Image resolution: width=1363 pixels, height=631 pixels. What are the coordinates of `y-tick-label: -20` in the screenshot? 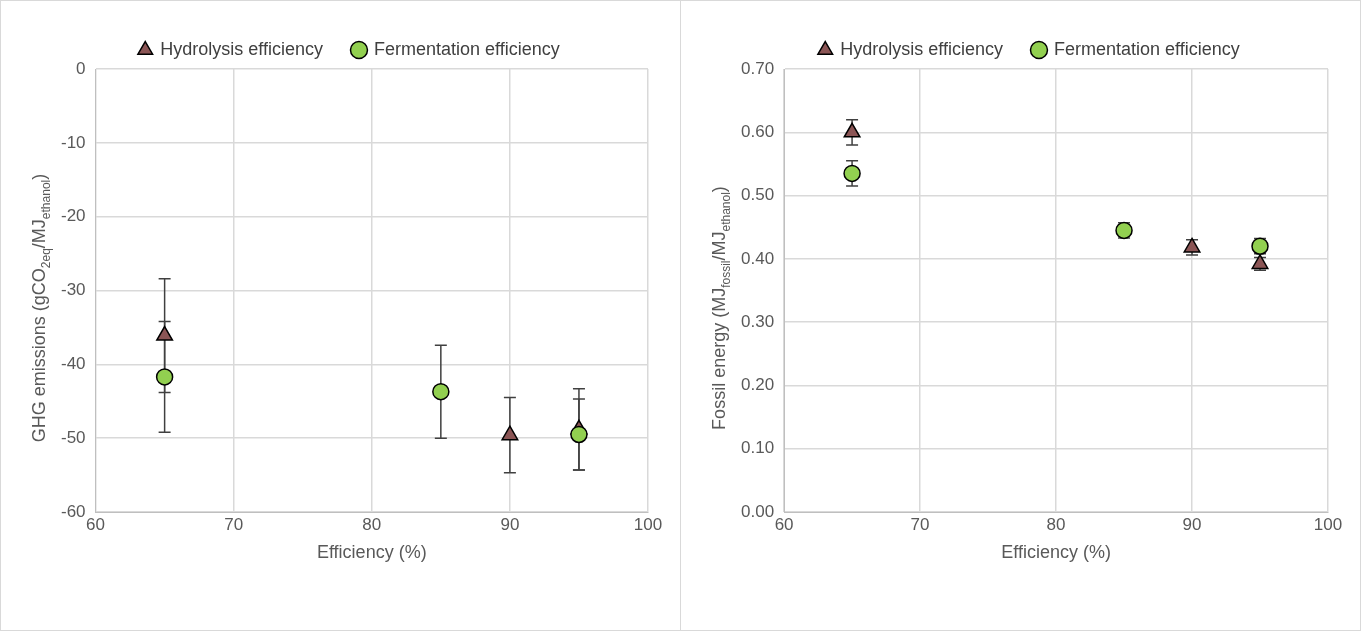 It's located at (73, 216).